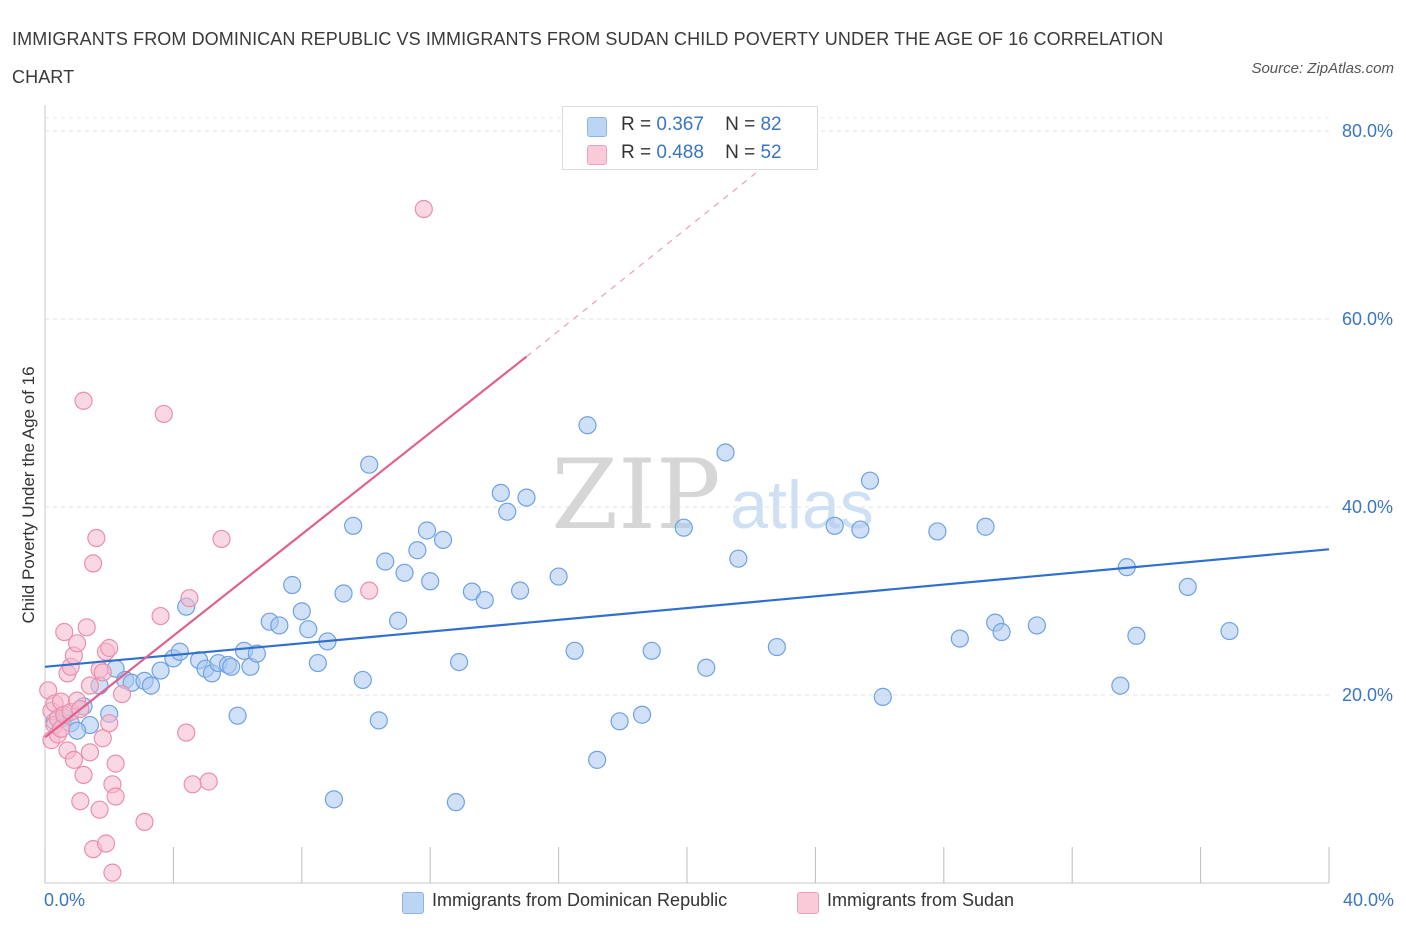 The image size is (1406, 930). Describe the element at coordinates (1367, 413) in the screenshot. I see `y-tick-labels: 20.0% 40.0% 60.0% 80.0%` at that location.